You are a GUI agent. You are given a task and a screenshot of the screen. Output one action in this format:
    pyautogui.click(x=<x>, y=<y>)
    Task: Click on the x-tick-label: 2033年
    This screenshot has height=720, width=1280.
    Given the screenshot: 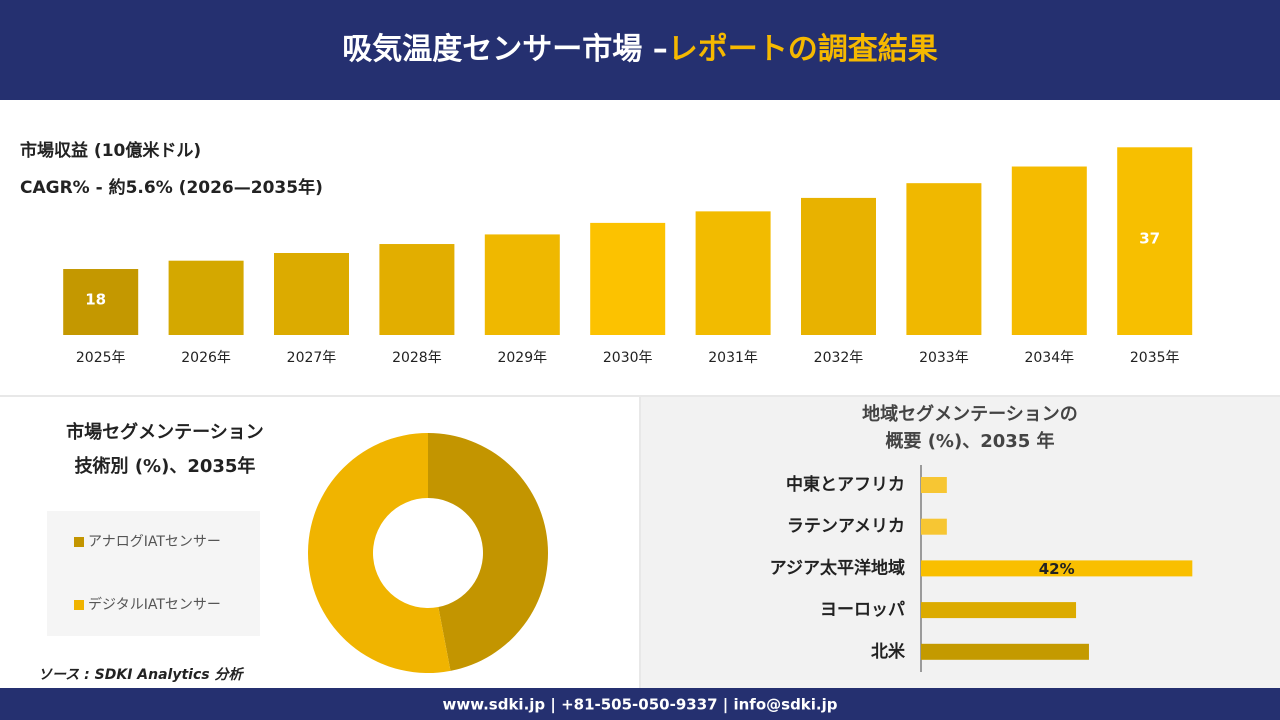 What is the action you would take?
    pyautogui.click(x=944, y=358)
    